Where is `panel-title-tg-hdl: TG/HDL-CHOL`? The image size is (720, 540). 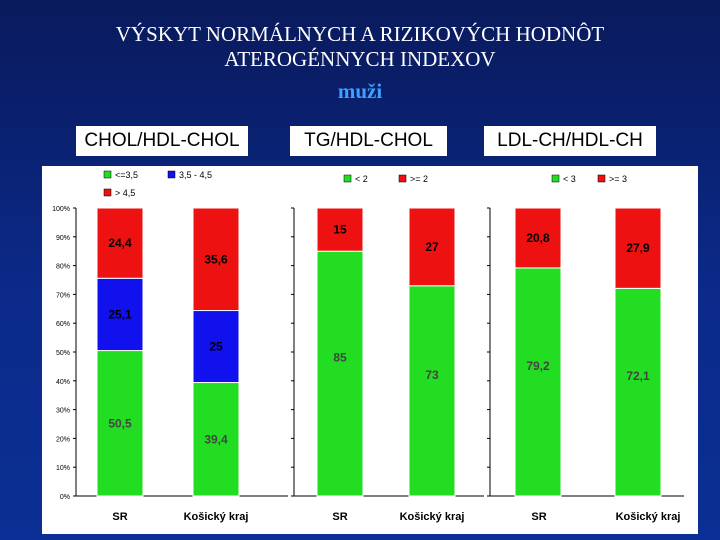
panel-title-tg-hdl: TG/HDL-CHOL is located at coordinates (368, 141).